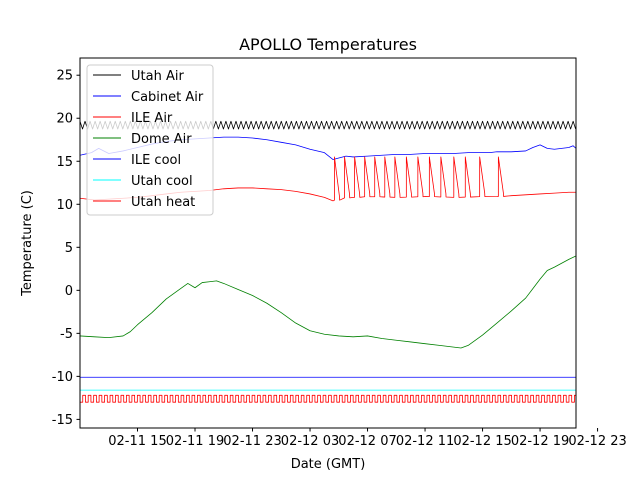 This screenshot has height=480, width=640. I want to click on legend-ile-cool-label: ILE cool, so click(156, 160).